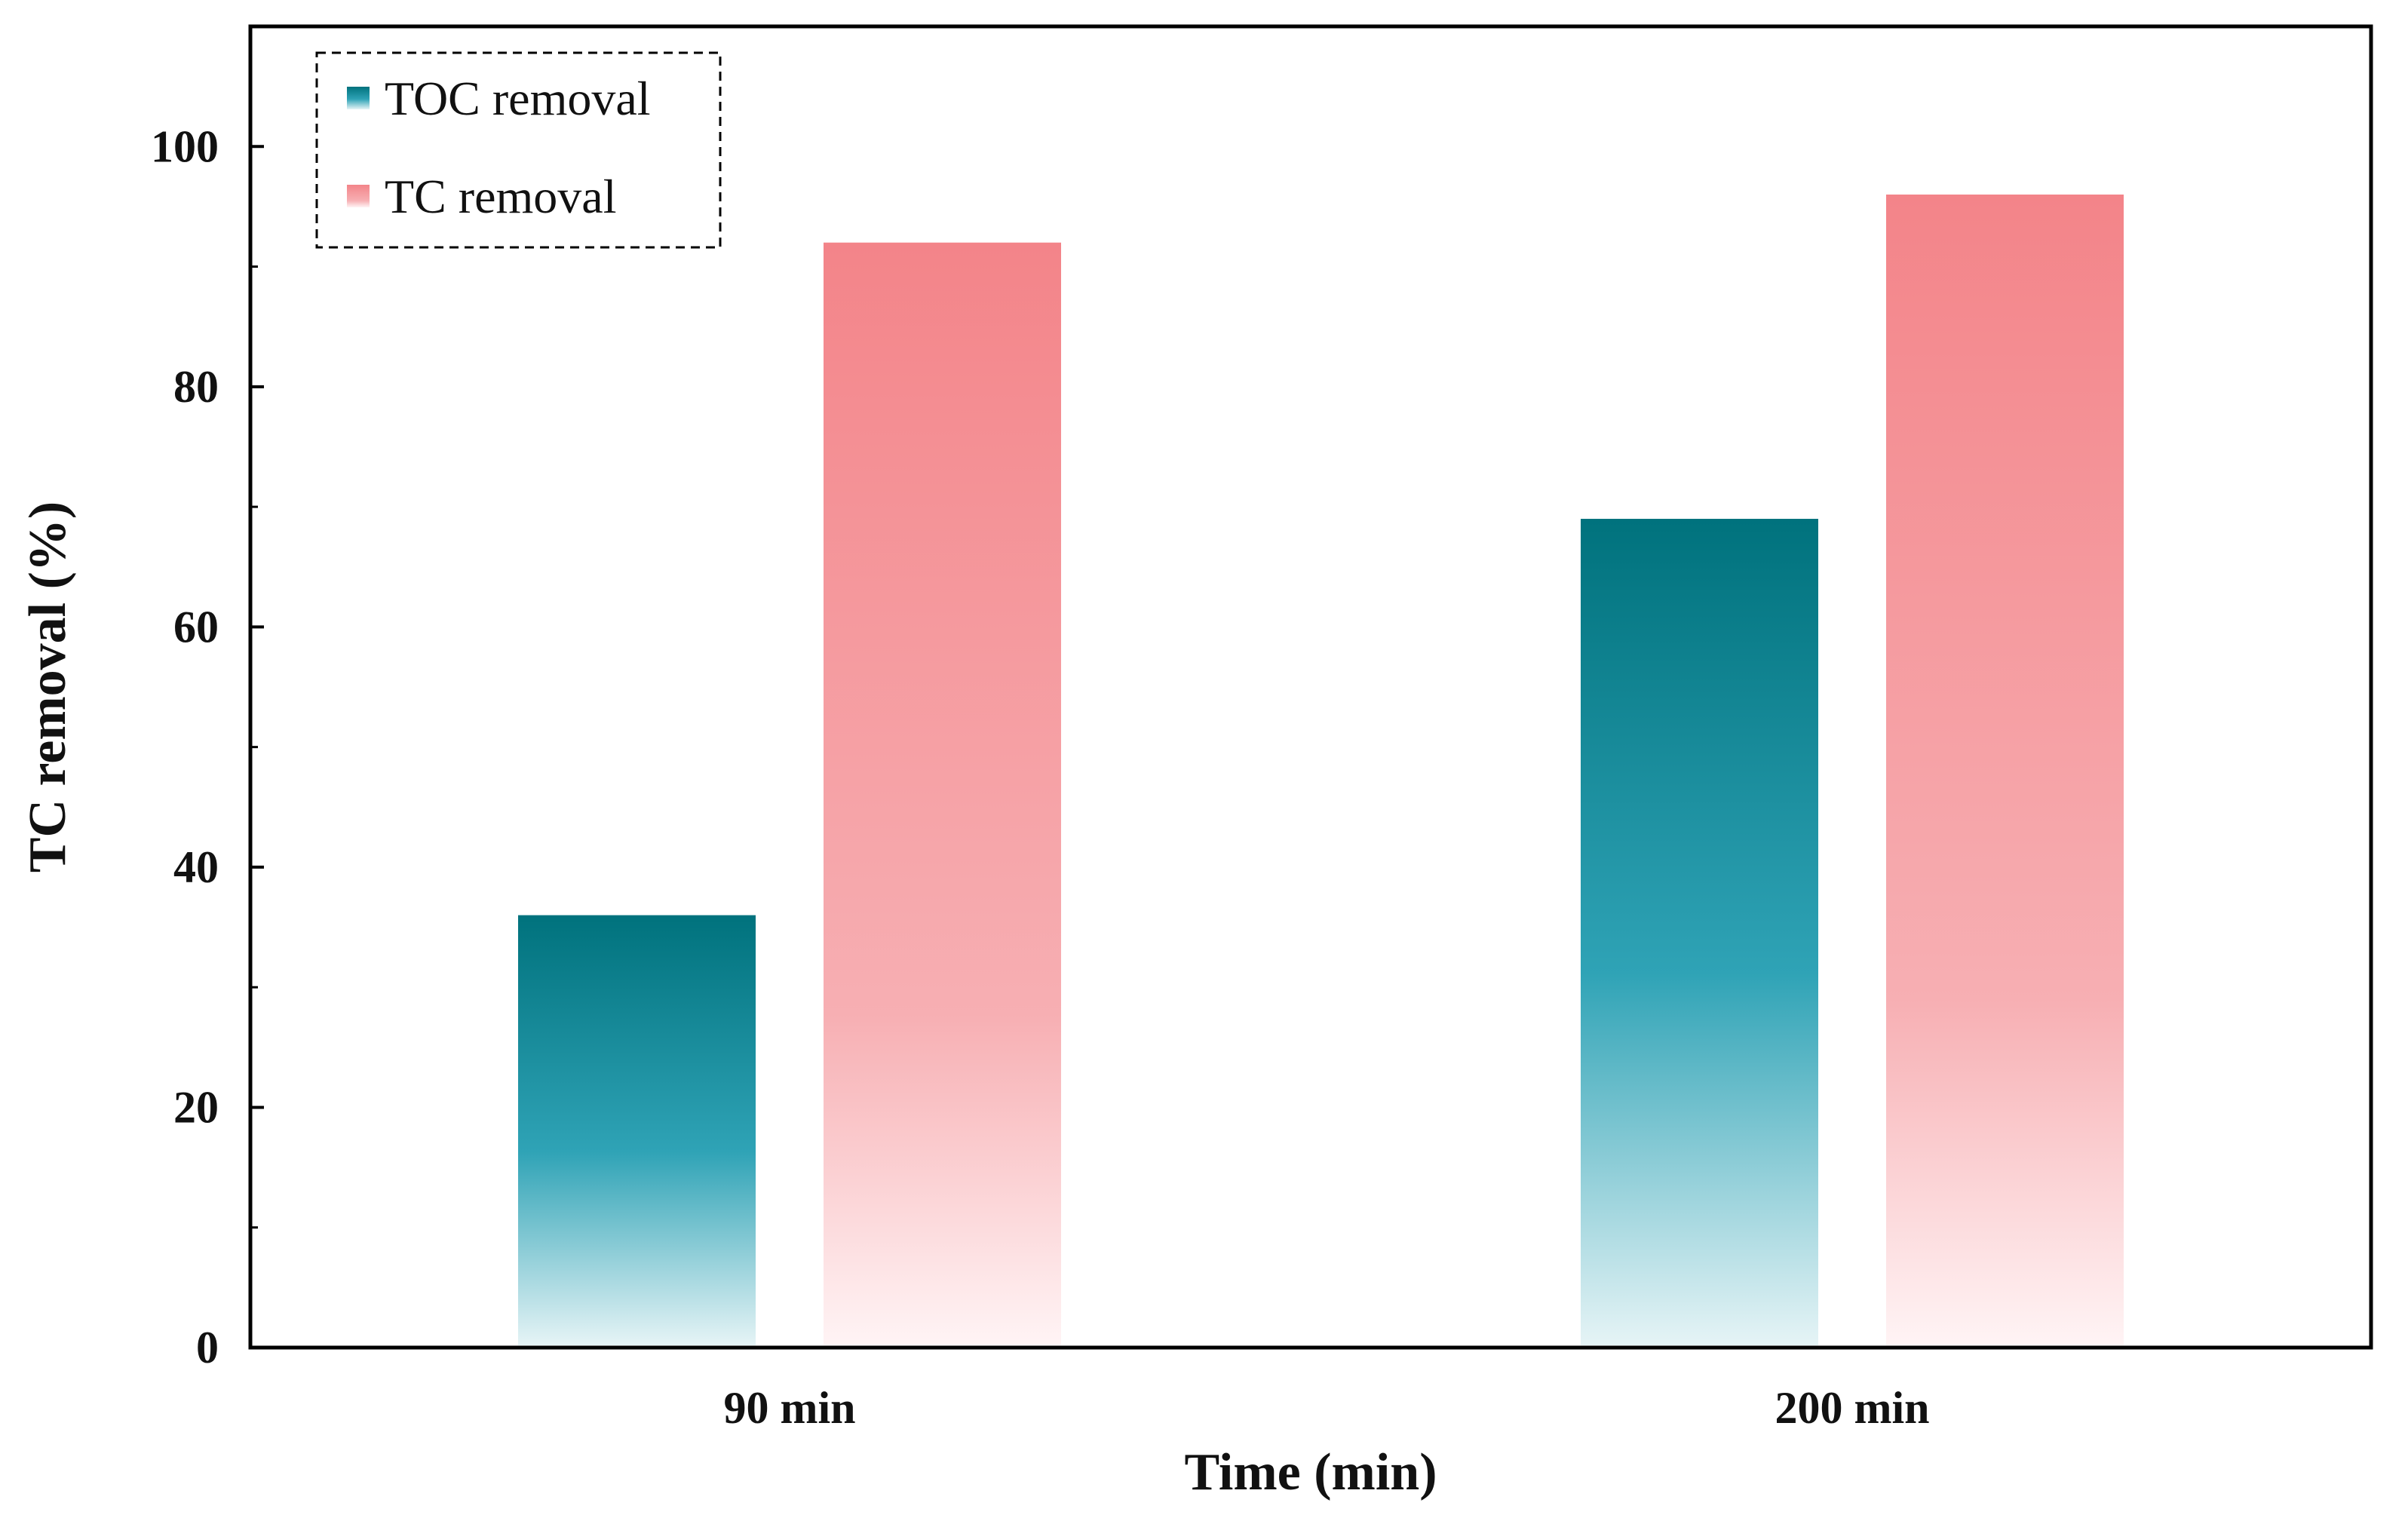 The width and height of the screenshot is (2408, 1518). I want to click on y-axis: 0 20 40 60 80 100, so click(207, 698).